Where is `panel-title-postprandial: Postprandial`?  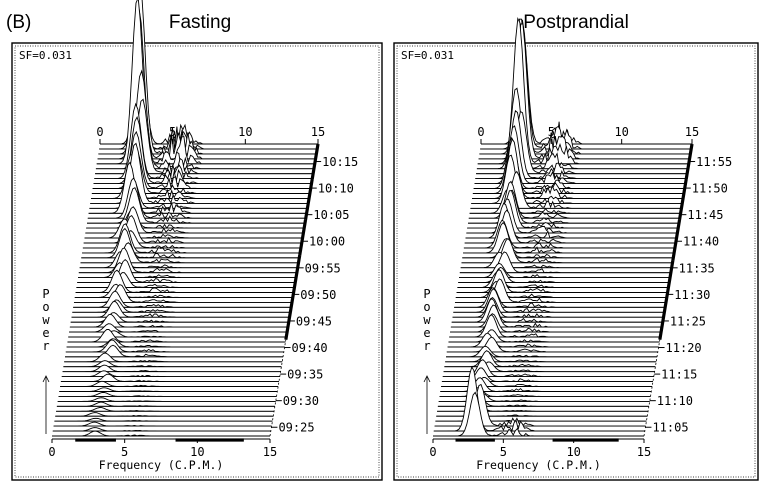 panel-title-postprandial: Postprandial is located at coordinates (576, 22).